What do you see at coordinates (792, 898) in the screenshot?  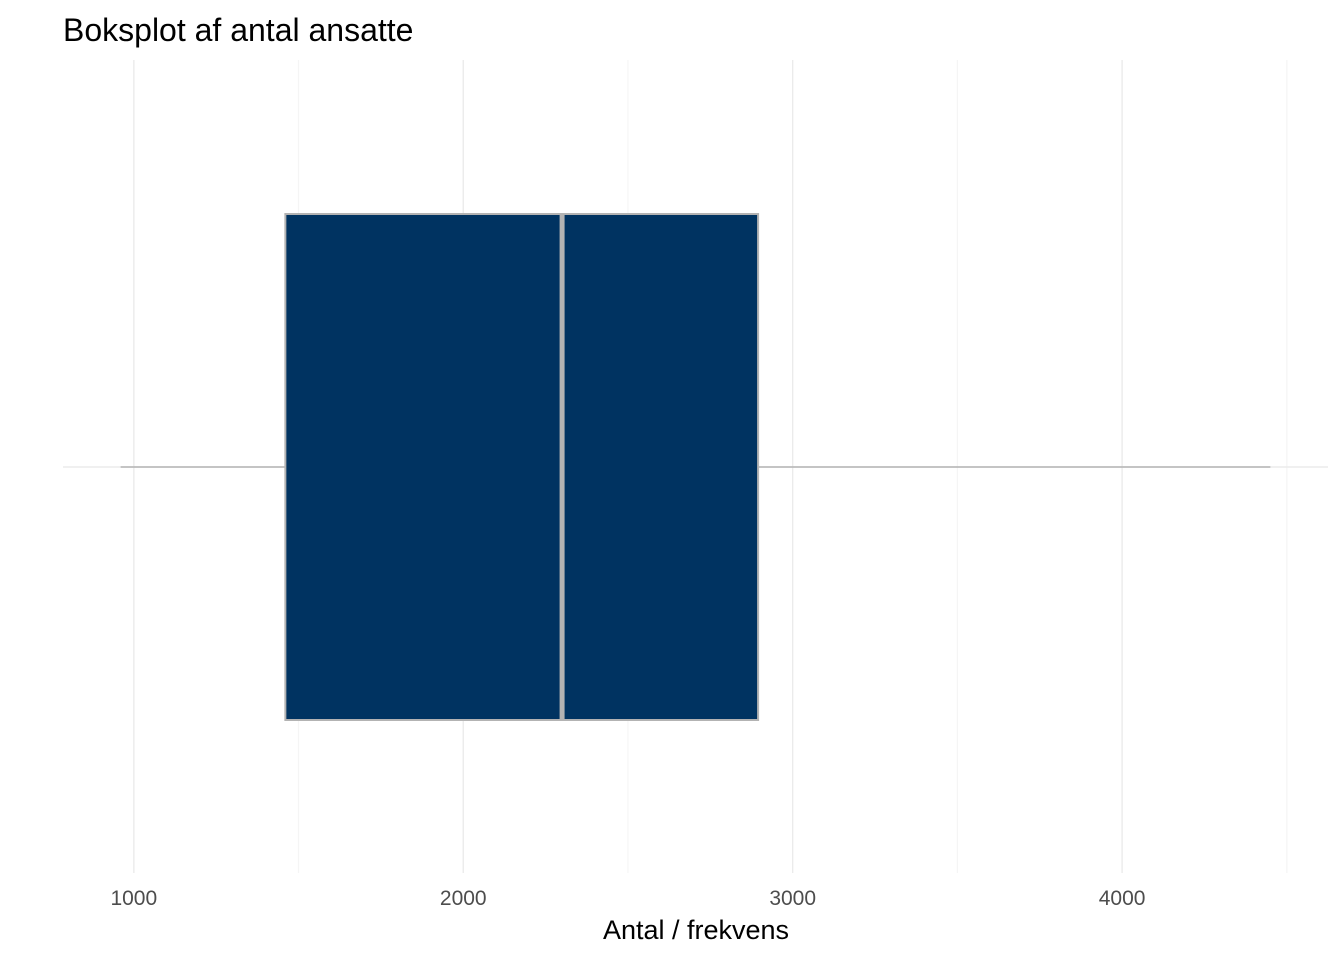 I see `x-tick-label: 3000` at bounding box center [792, 898].